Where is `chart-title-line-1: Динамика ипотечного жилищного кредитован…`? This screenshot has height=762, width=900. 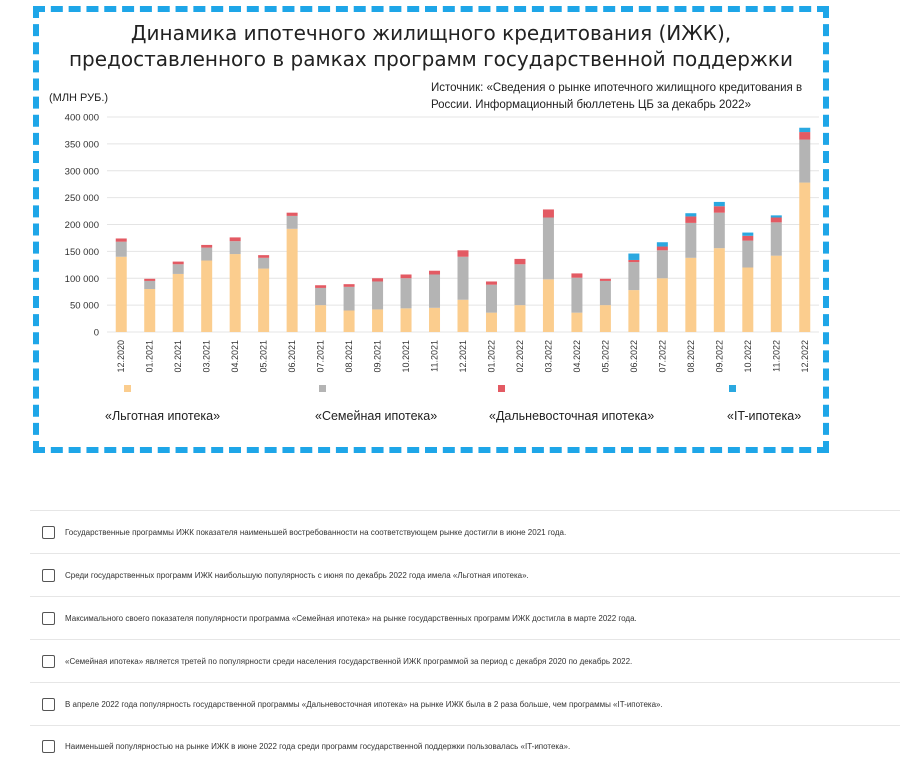
chart-title-line-1: Динамика ипотечного жилищного кредитован… is located at coordinates (431, 33).